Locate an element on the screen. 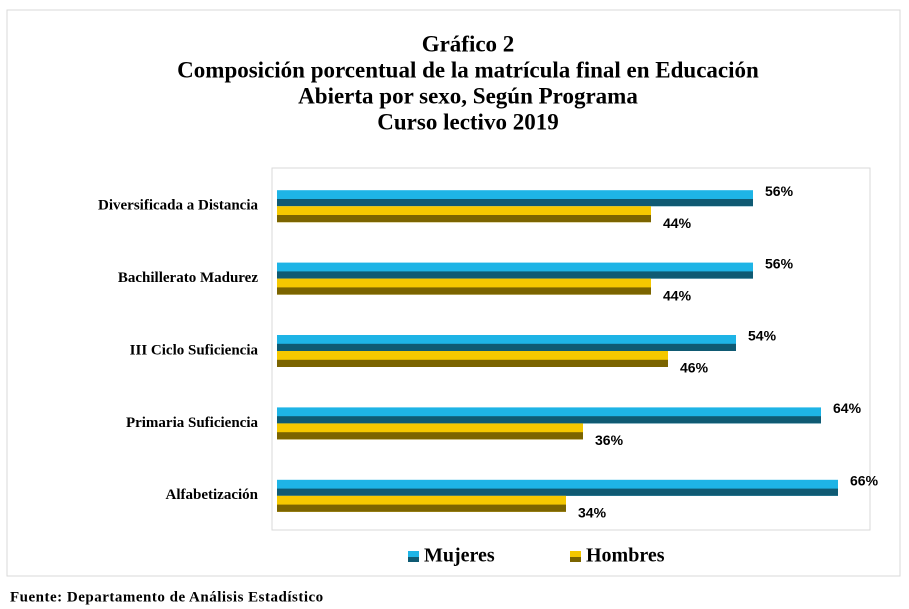 The width and height of the screenshot is (909, 609). legend-label: Hombres is located at coordinates (625, 556).